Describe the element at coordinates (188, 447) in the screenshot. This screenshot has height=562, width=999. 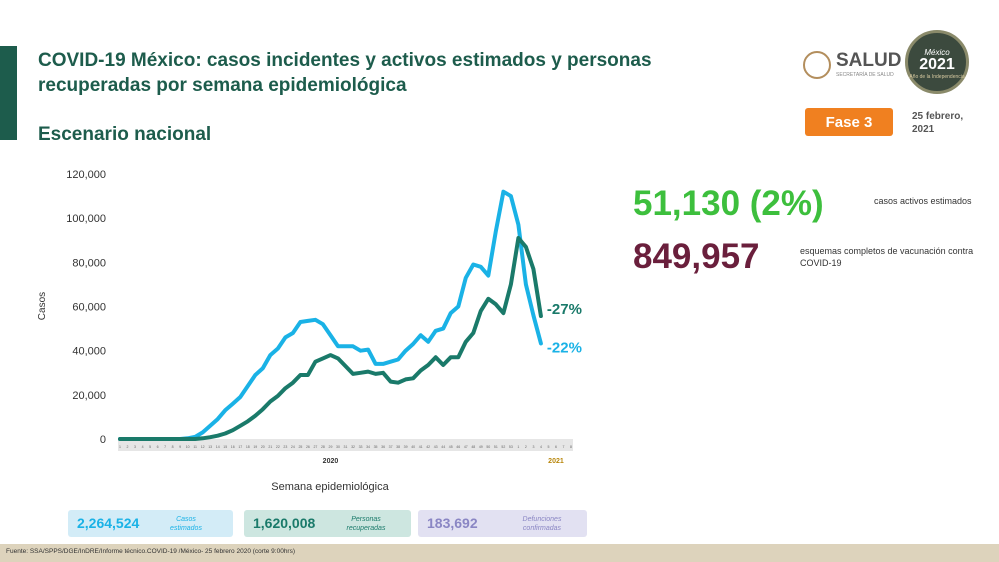
I see `x-tick-label: 10` at that location.